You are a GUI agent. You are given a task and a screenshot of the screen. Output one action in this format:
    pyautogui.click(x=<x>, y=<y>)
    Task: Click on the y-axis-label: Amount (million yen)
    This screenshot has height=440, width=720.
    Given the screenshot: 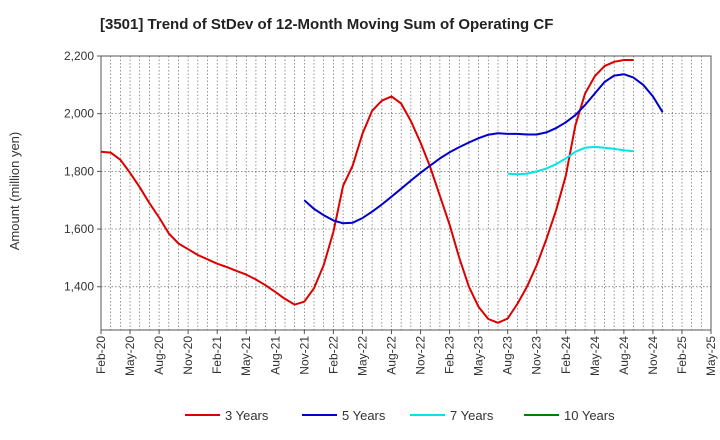 What is the action you would take?
    pyautogui.click(x=14, y=191)
    